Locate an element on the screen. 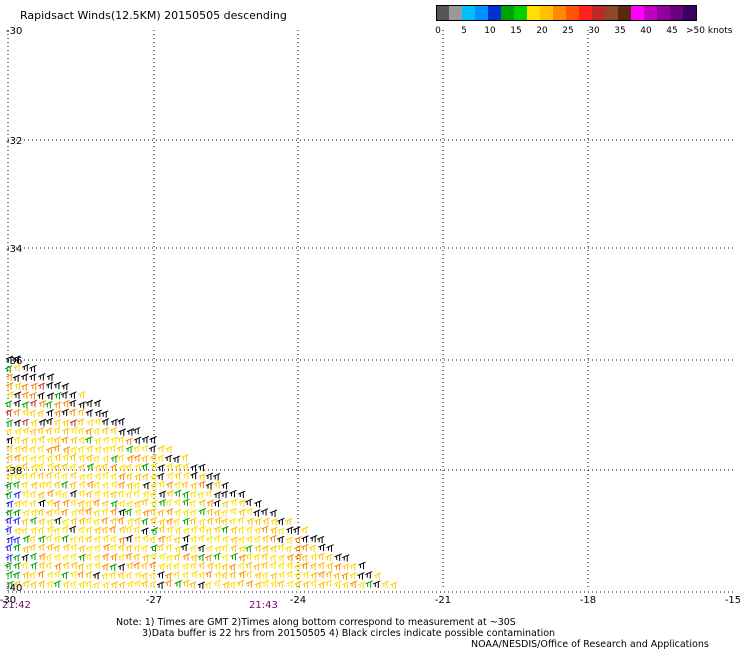  colorbar-label: 25 is located at coordinates (568, 31).